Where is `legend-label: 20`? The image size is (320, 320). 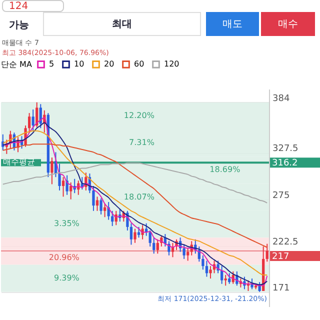
legend-label: 20 is located at coordinates (109, 63).